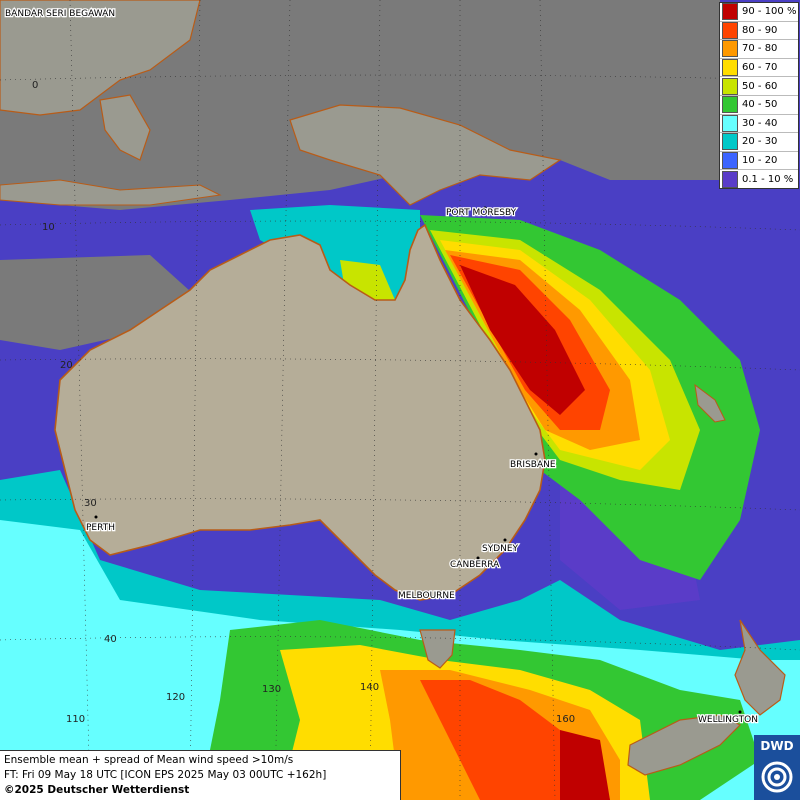 This screenshot has height=800, width=800. I want to click on legend-label: 30 - 40, so click(760, 123).